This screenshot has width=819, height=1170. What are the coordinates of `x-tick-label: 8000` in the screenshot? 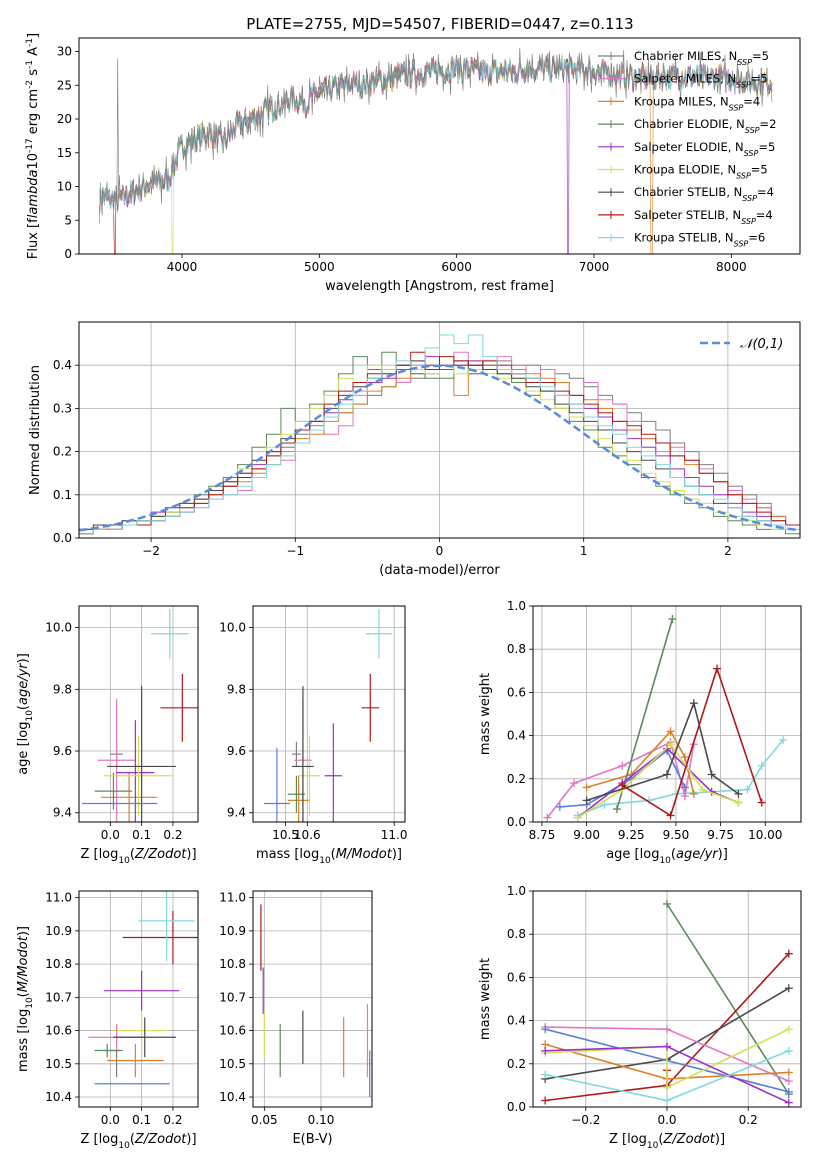 It's located at (731, 267).